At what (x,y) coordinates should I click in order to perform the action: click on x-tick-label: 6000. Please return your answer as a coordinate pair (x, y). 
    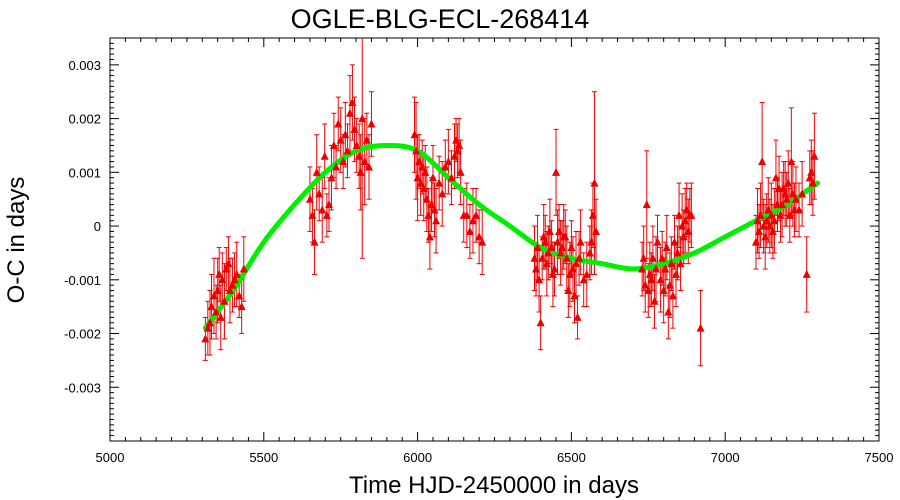
    Looking at the image, I should click on (417, 457).